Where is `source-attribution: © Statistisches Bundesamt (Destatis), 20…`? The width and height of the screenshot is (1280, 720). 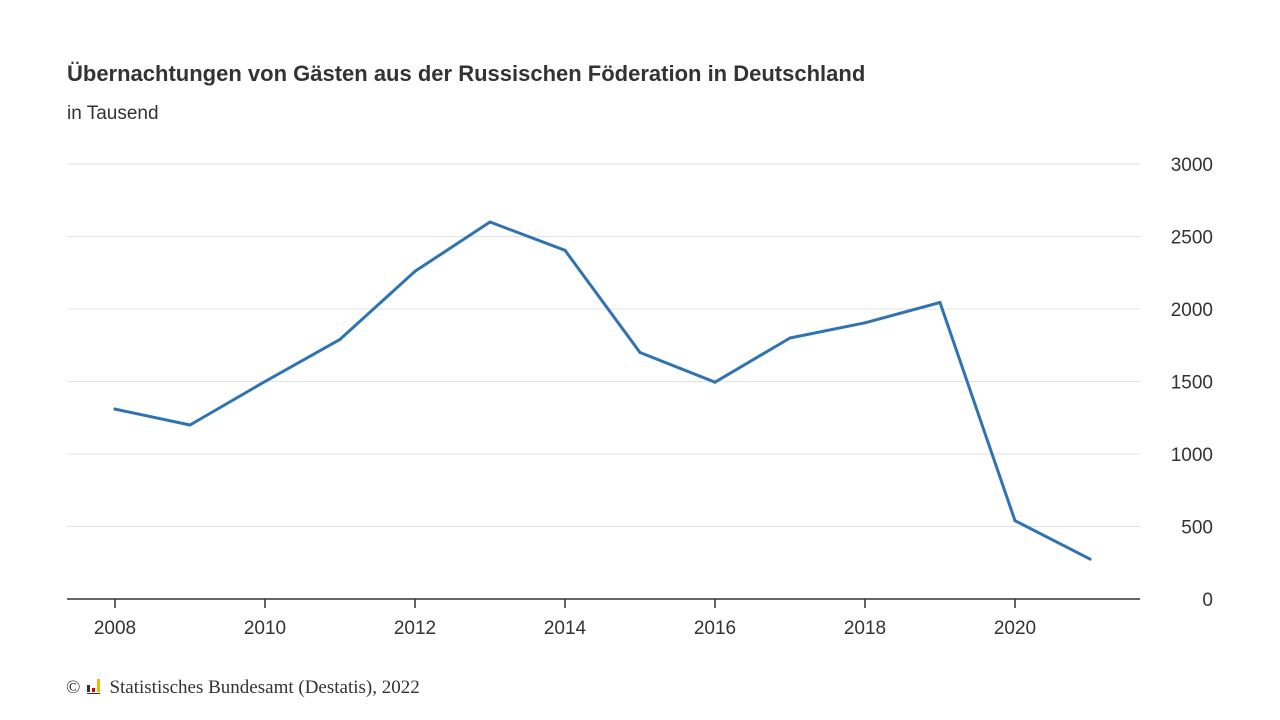 source-attribution: © Statistisches Bundesamt (Destatis), 20… is located at coordinates (243, 688).